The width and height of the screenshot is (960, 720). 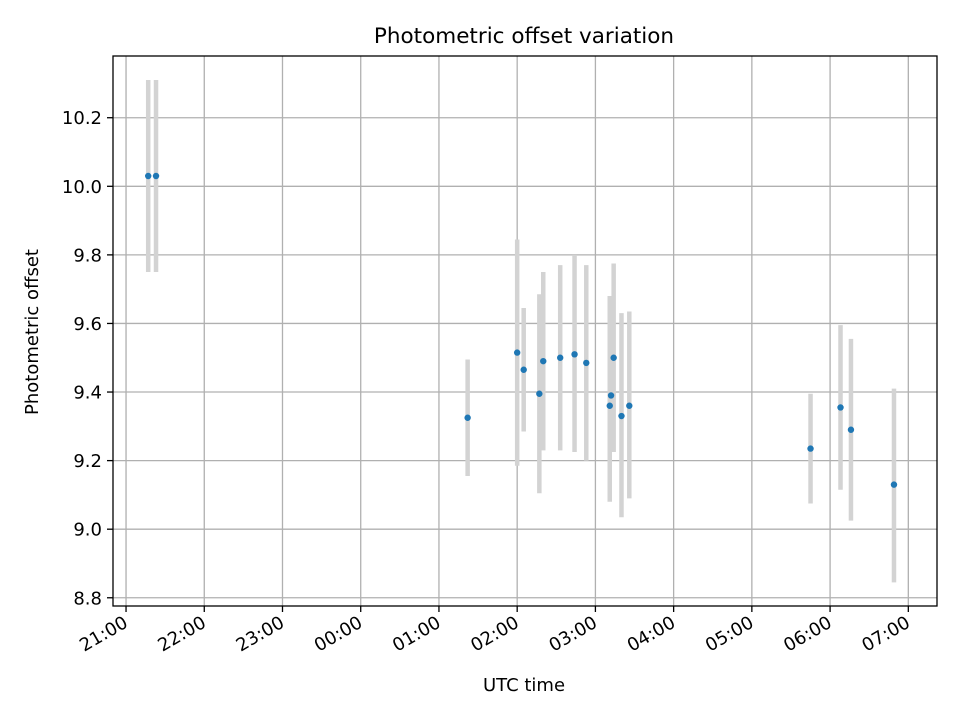 What do you see at coordinates (87, 598) in the screenshot?
I see `y-tick-label: 8.8` at bounding box center [87, 598].